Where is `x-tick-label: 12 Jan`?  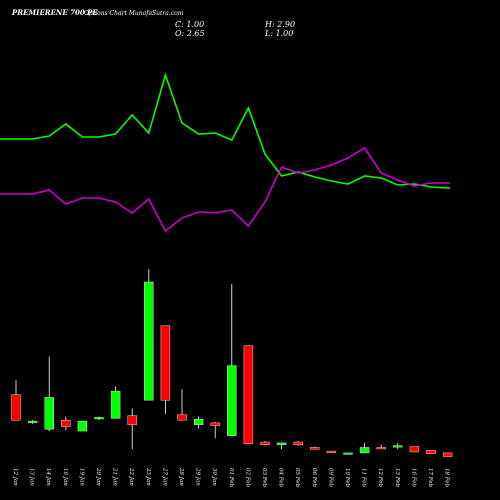
x-tick-label: 12 Jan is located at coordinates (15, 477).